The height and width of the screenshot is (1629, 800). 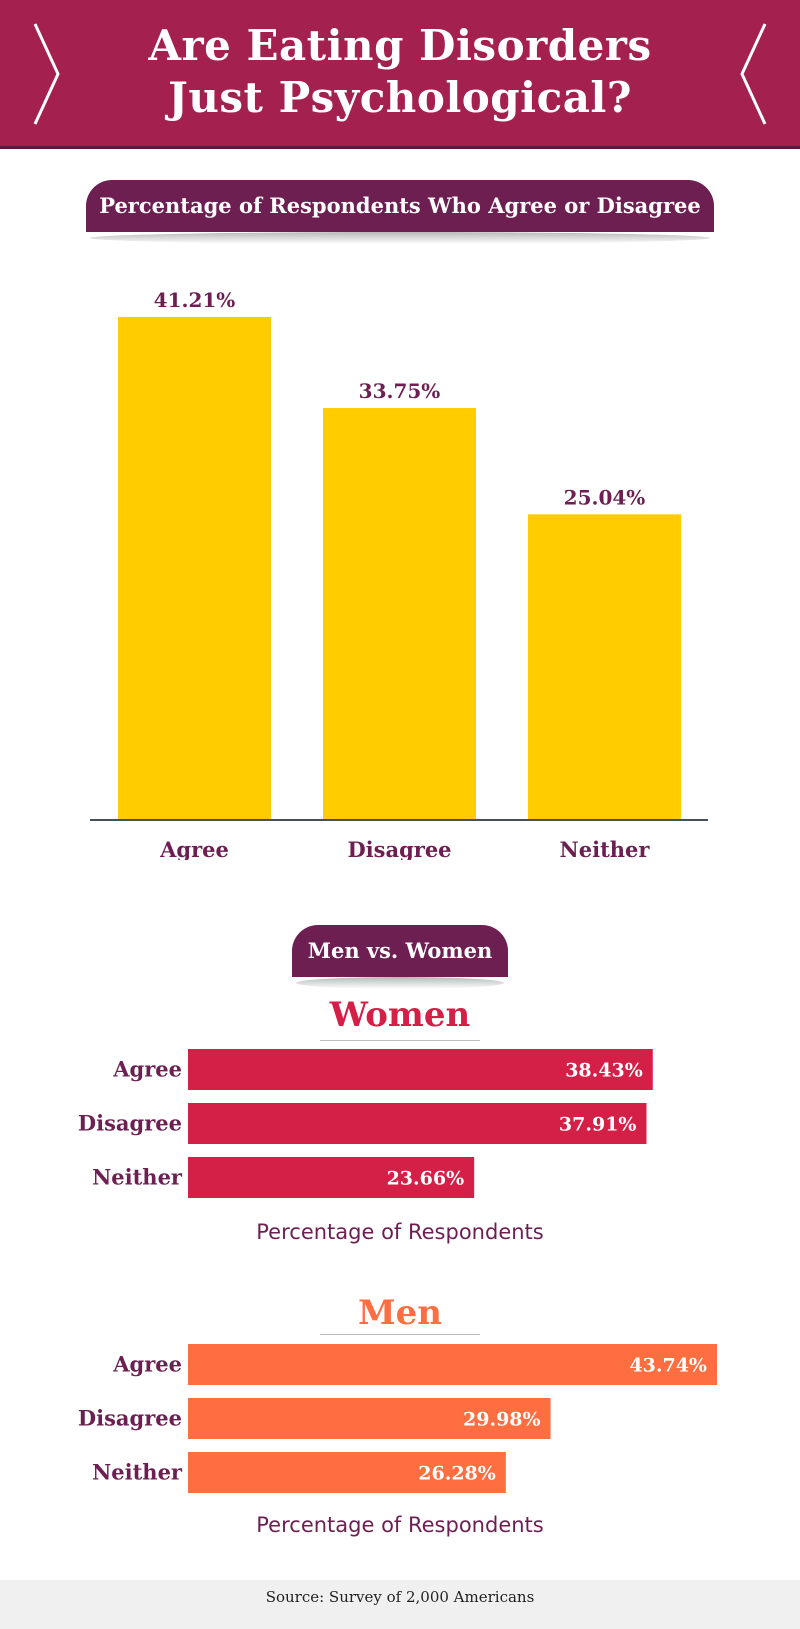 I want to click on data-label: 38.43%, so click(x=604, y=1071).